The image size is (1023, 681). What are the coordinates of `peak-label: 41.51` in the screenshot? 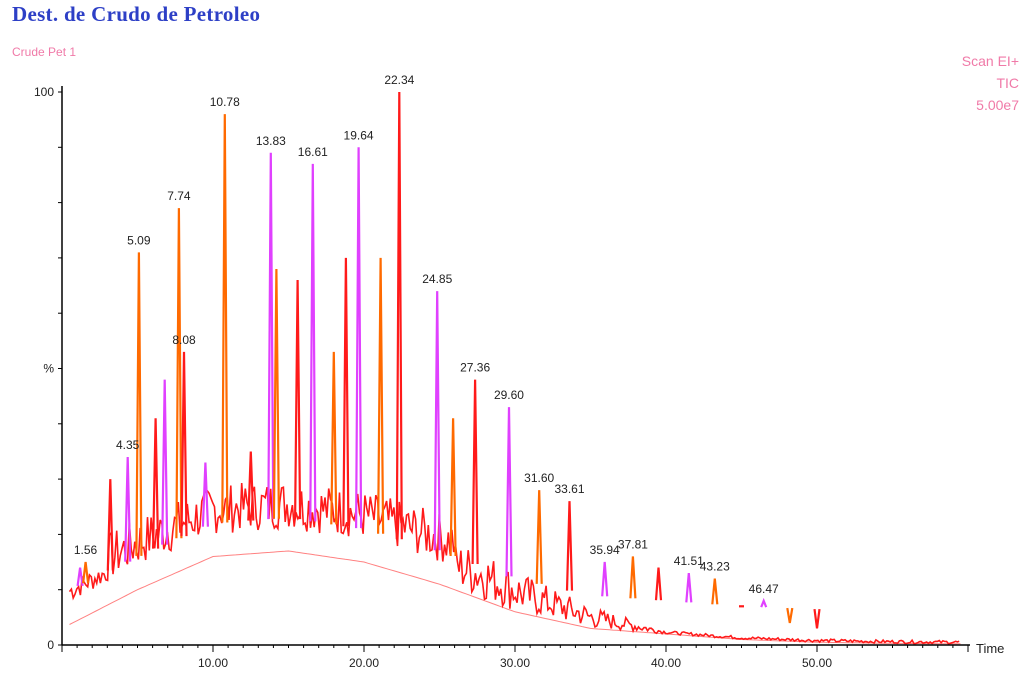 It's located at (689, 561).